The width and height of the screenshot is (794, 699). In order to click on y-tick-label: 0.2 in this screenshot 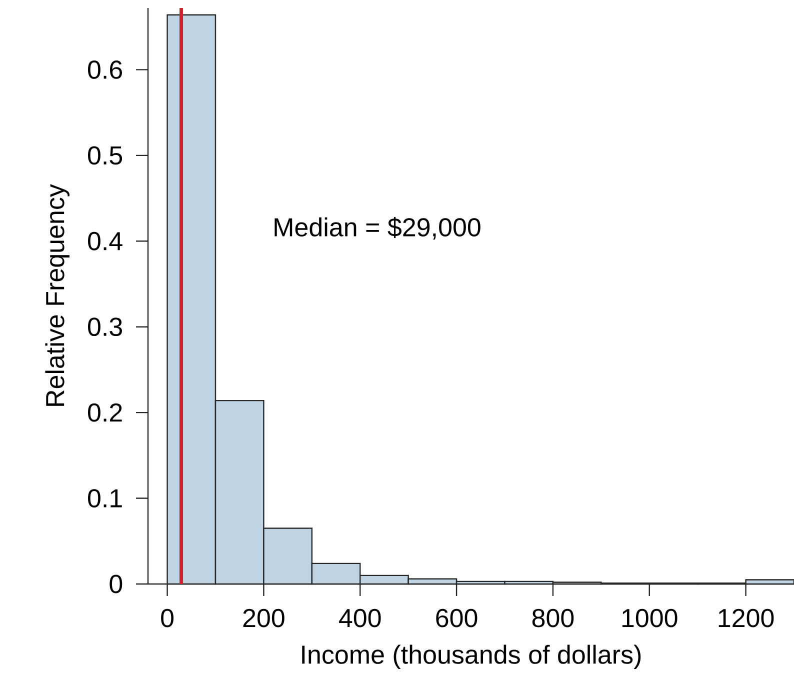, I will do `click(105, 412)`.